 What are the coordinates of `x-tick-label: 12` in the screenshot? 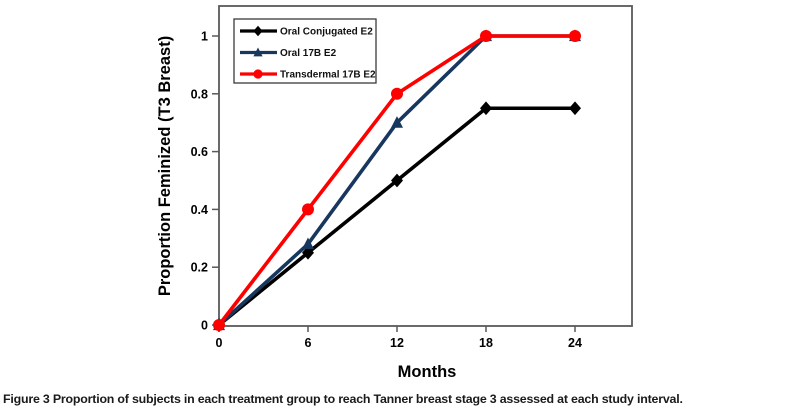 It's located at (397, 343).